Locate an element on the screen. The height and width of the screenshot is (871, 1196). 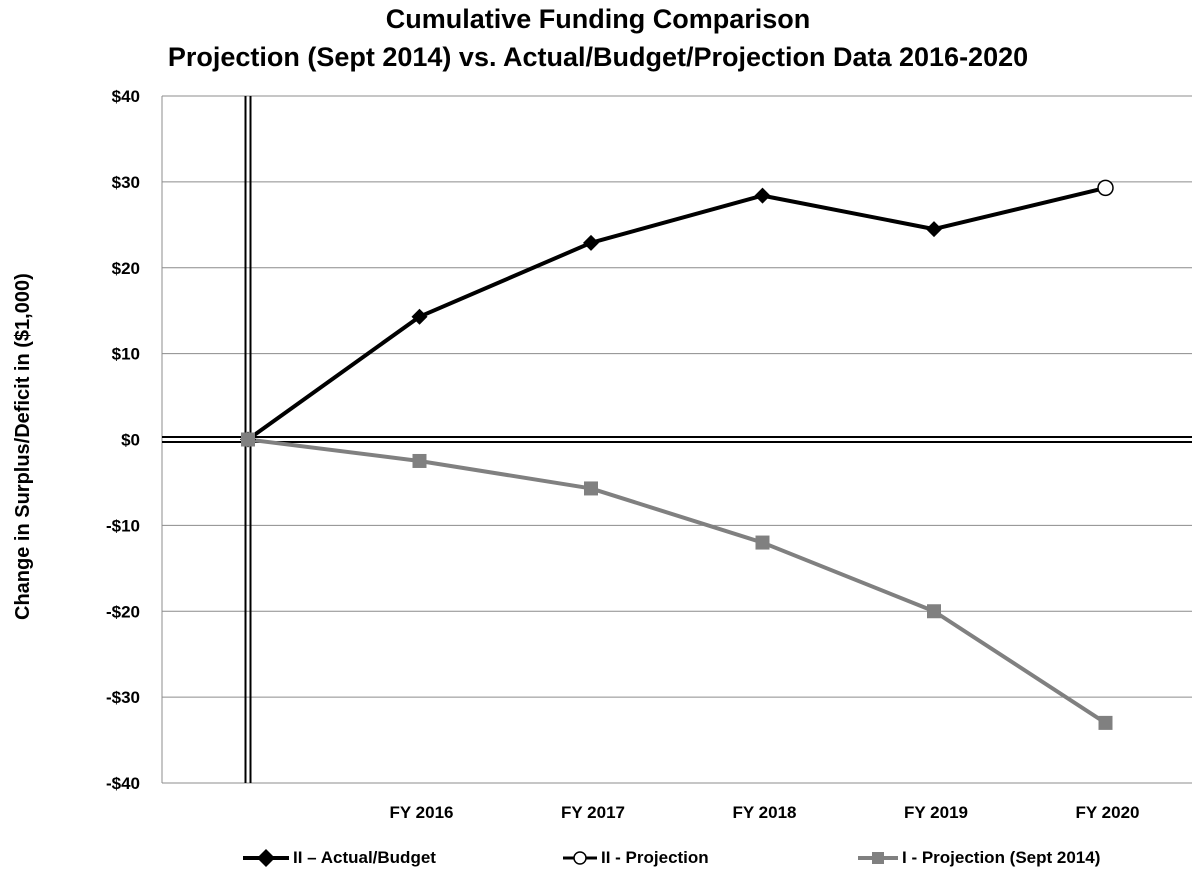
x-tick-label: FY 2017 is located at coordinates (593, 812).